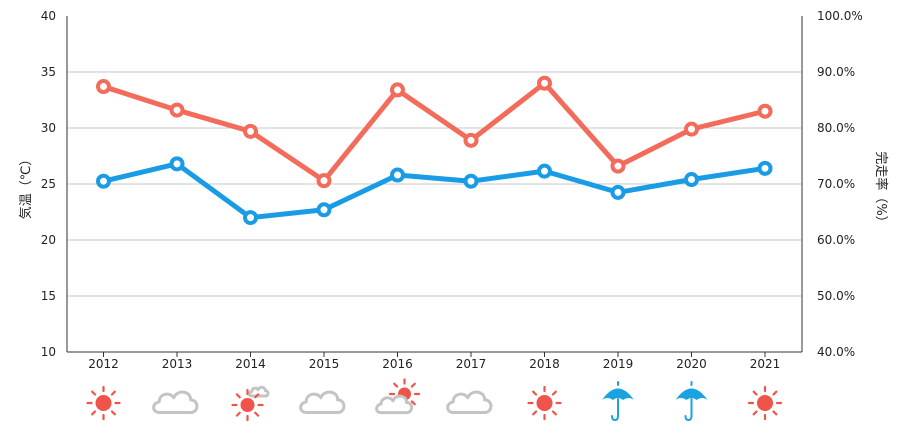  I want to click on series-line-right, so click(434, 191).